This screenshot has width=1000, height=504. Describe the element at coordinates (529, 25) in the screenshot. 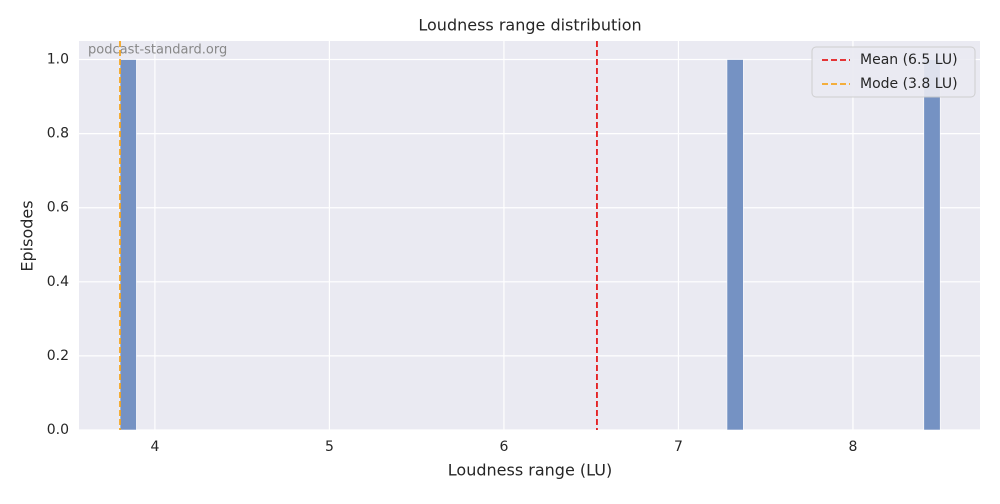

I see `chart-title: Loudness range distribution` at that location.